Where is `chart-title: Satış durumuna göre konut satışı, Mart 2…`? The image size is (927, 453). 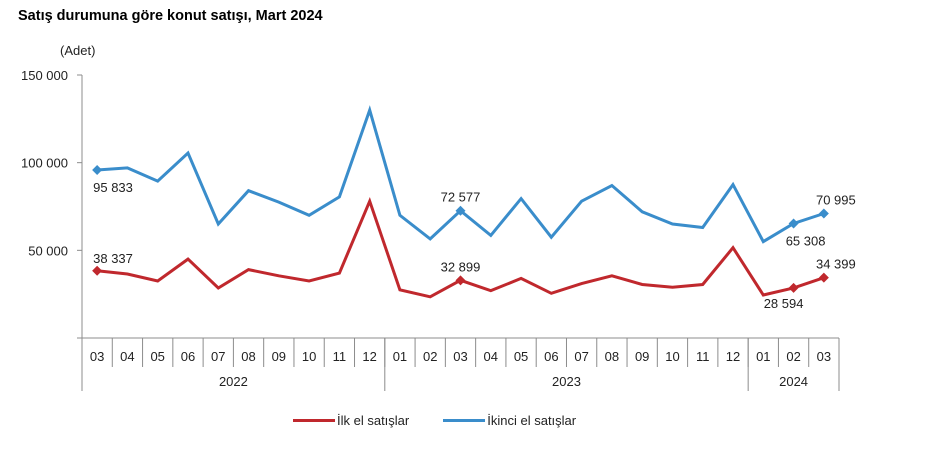 chart-title: Satış durumuna göre konut satışı, Mart 2… is located at coordinates (170, 16).